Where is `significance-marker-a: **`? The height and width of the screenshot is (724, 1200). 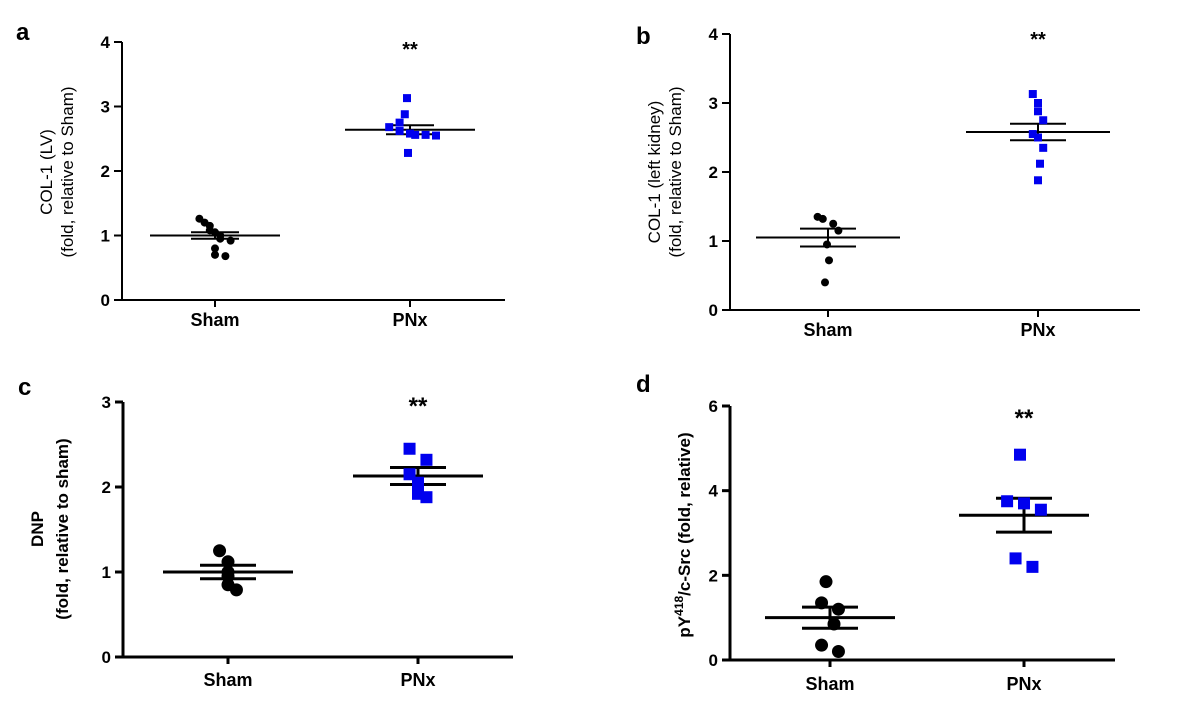 significance-marker-a: ** is located at coordinates (410, 50).